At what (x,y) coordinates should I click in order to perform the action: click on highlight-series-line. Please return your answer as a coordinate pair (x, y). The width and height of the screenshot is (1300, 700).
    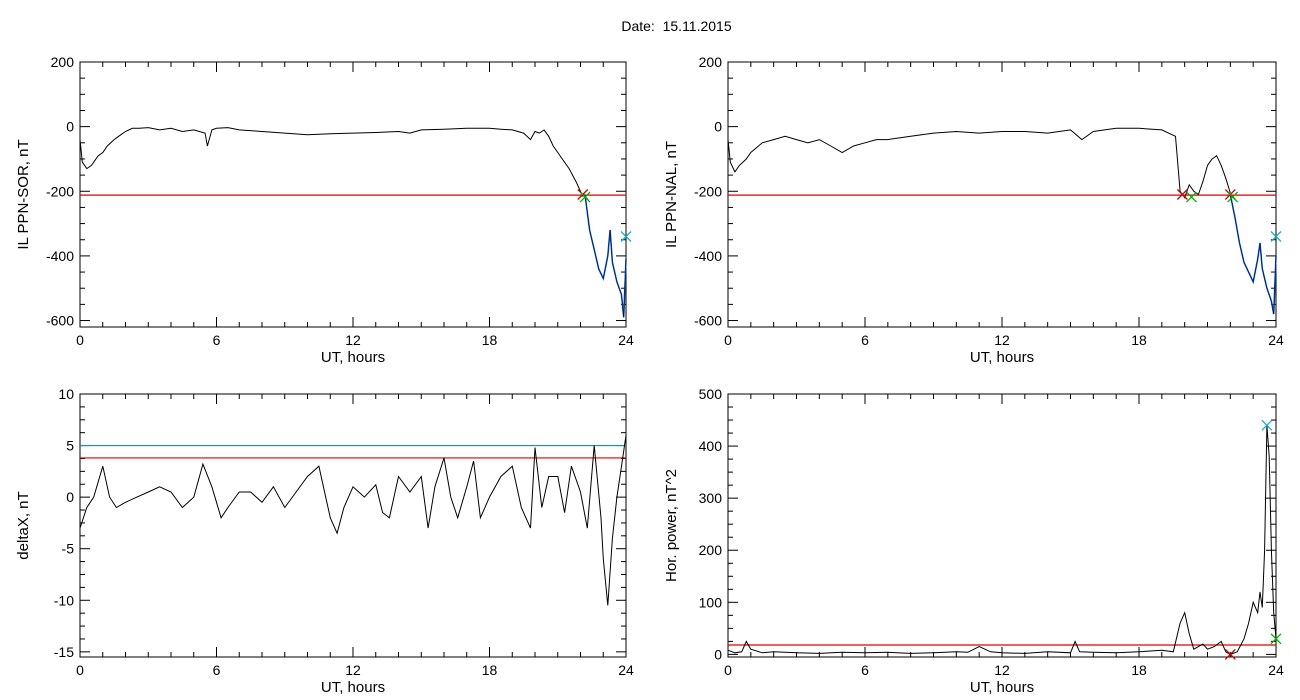
    Looking at the image, I should click on (1253, 254).